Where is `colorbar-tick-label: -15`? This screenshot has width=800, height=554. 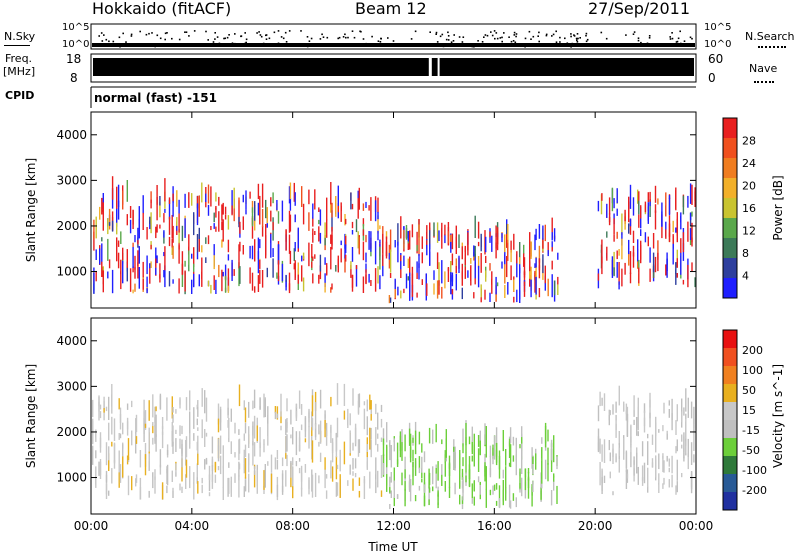 colorbar-tick-label: -15 is located at coordinates (751, 430).